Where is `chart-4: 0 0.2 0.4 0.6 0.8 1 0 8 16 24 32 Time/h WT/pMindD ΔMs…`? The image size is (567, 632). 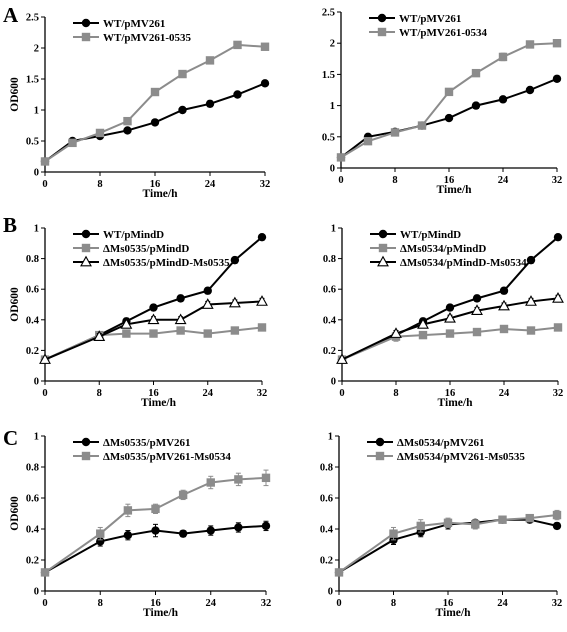
chart-4: 0 0.2 0.4 0.6 0.8 1 0 8 16 24 32 Time/h WT/pMindD ΔMs… is located at coordinates (443, 316).